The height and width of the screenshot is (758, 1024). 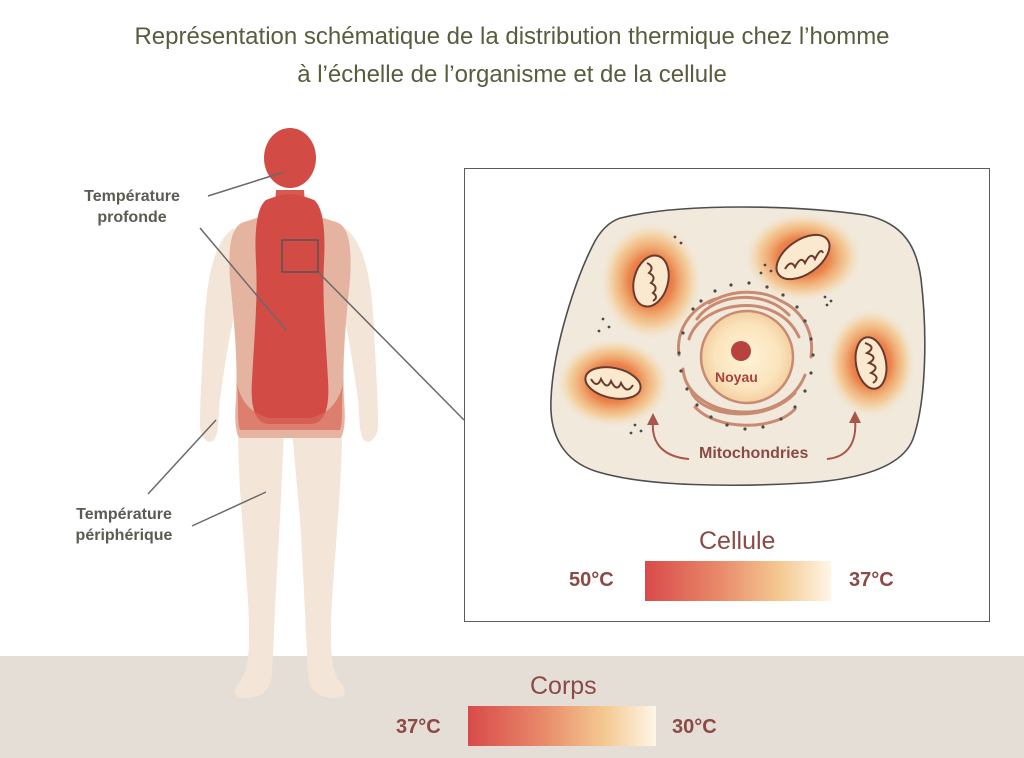 I want to click on arrow-left, so click(x=670, y=440).